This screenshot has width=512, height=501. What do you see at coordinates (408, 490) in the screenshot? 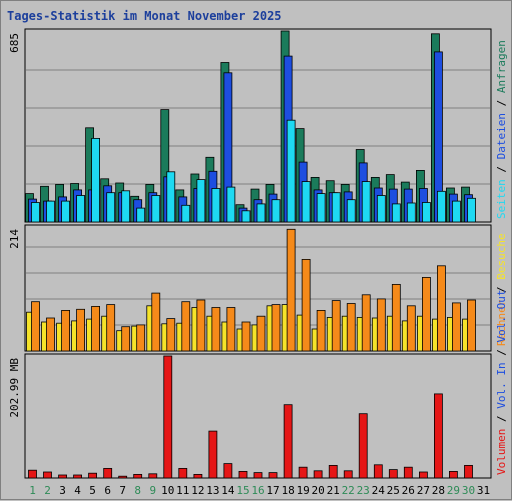
I see `x-tick-label-day-26: 26` at bounding box center [408, 490].